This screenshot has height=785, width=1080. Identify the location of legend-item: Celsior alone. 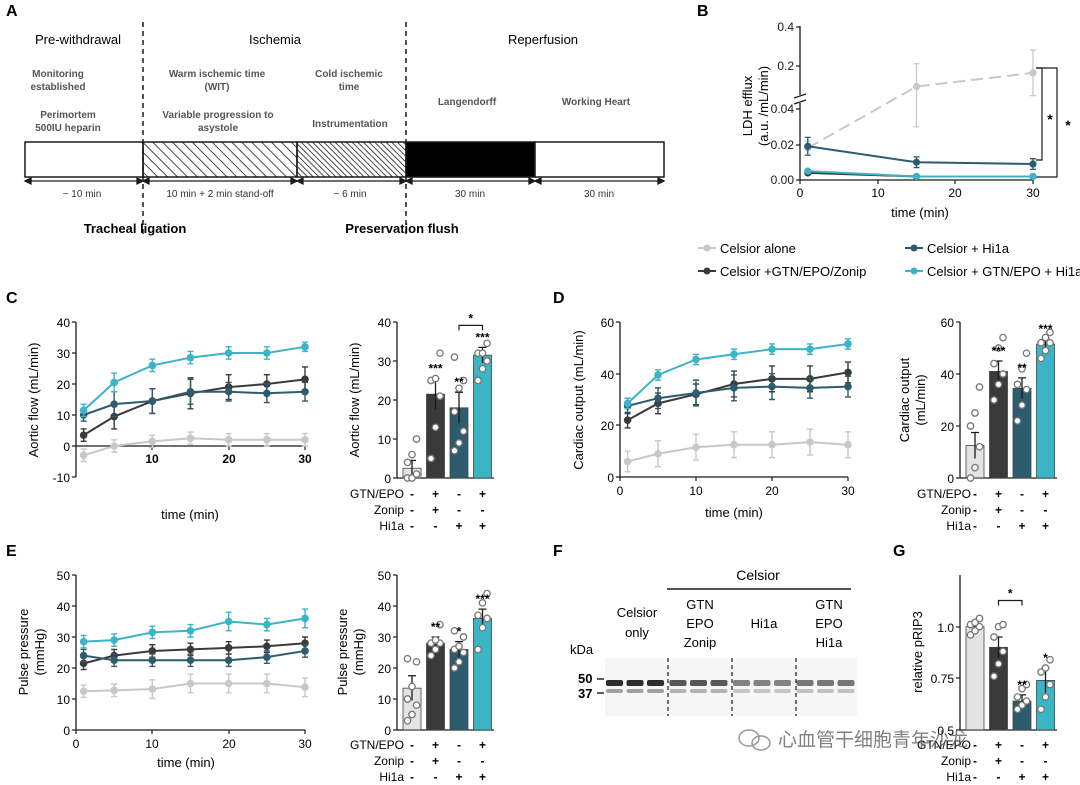
(747, 248).